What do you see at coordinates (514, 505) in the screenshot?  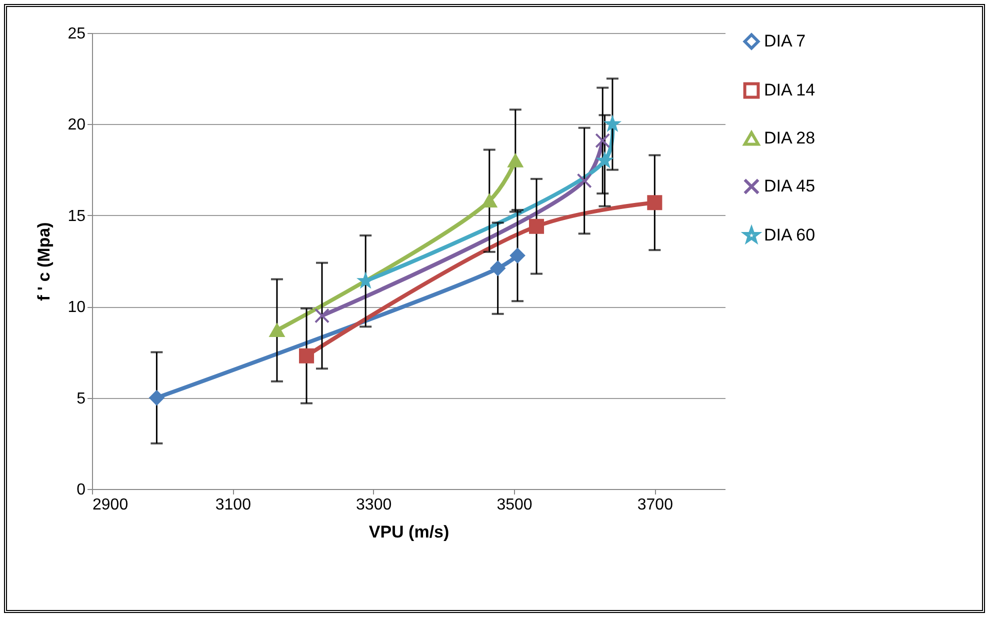 I see `x-tick-label: 3500` at bounding box center [514, 505].